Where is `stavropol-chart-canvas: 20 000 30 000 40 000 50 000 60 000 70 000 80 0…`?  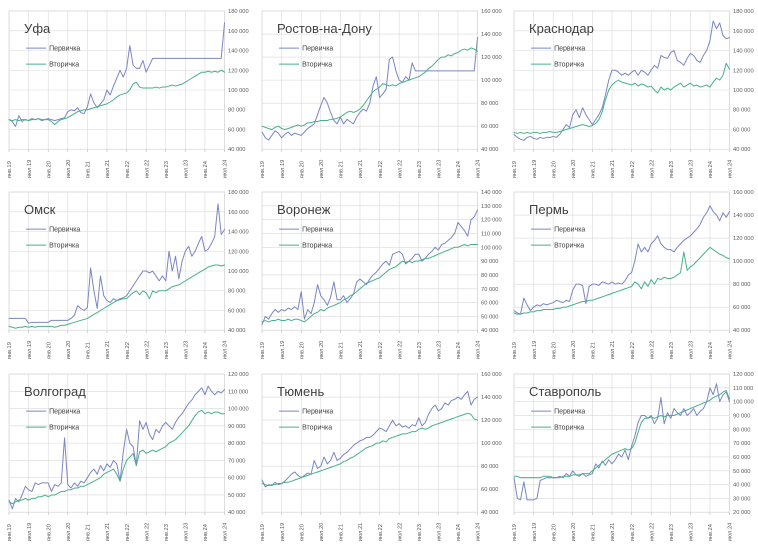 stavropol-chart-canvas: 20 000 30 000 40 000 50 000 60 000 70 000 80 0… is located at coordinates (632, 456).